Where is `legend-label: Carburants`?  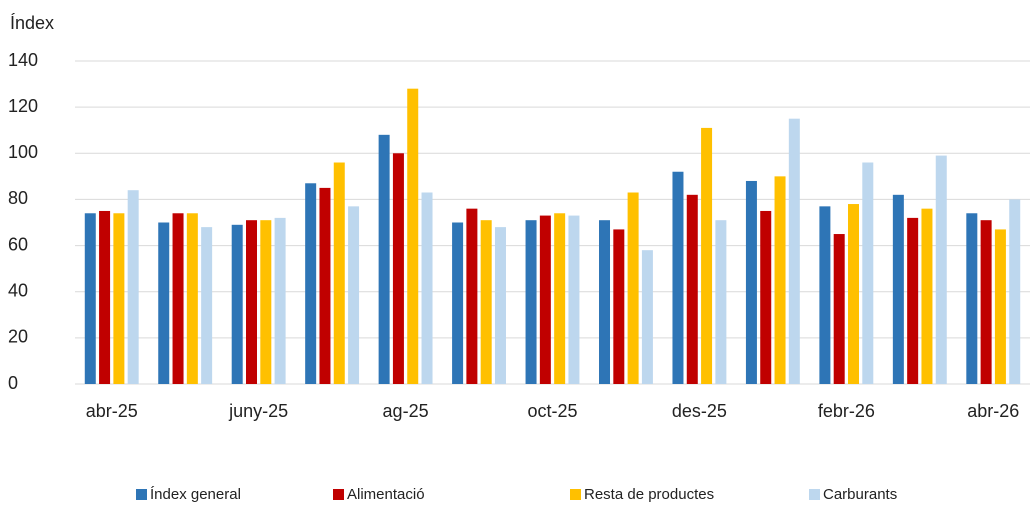 legend-label: Carburants is located at coordinates (860, 494).